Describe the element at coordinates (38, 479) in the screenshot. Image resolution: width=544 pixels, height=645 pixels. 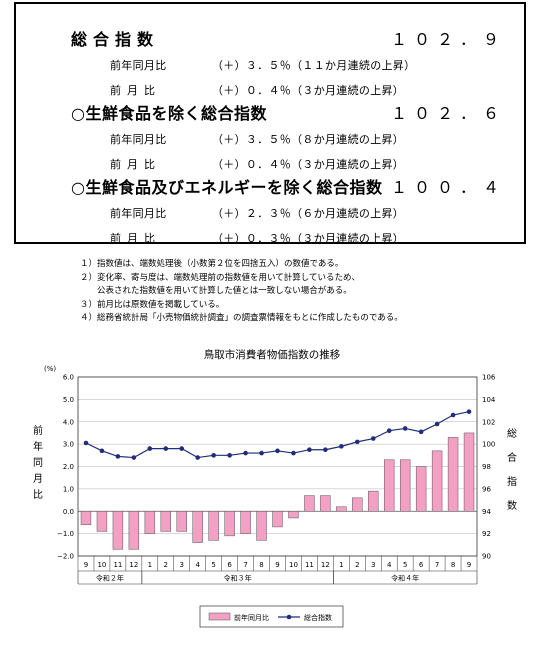
I see `y-left-label-char: 月` at that location.